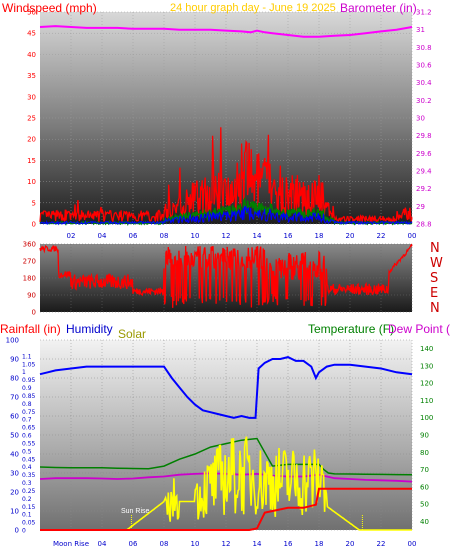 Image resolution: width=456 pixels, height=547 pixels. I want to click on rain-tick-label: 0.7, so click(27, 420).